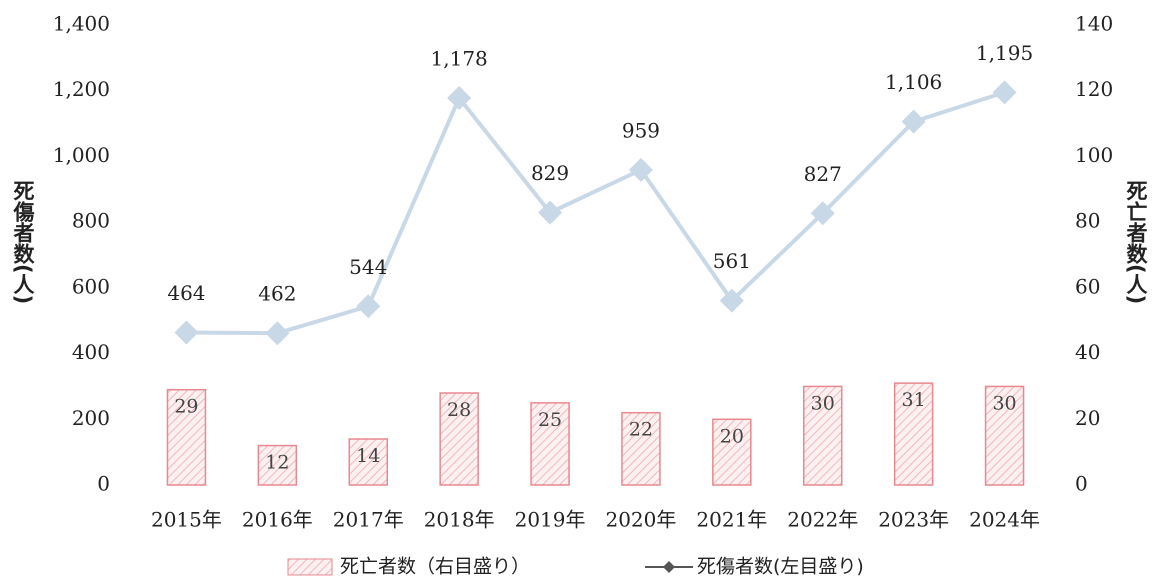  What do you see at coordinates (277, 520) in the screenshot?
I see `x-tick-label: 2016年` at bounding box center [277, 520].